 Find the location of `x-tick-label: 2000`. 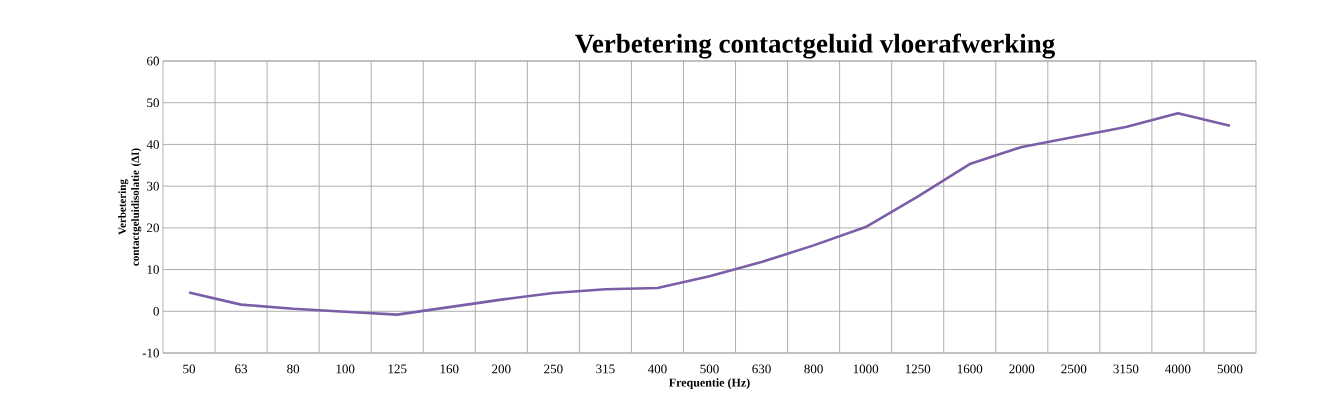

x-tick-label: 2000 is located at coordinates (1022, 369).